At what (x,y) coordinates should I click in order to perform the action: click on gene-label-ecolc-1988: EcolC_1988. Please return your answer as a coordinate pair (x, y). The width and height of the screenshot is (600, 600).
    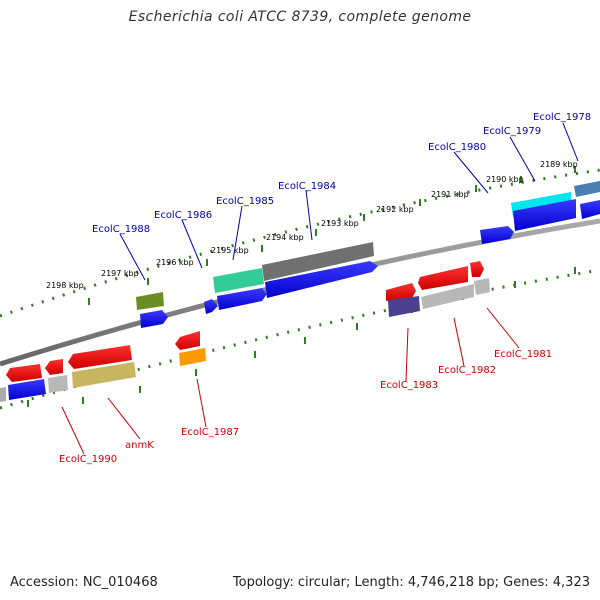
    Looking at the image, I should click on (121, 229).